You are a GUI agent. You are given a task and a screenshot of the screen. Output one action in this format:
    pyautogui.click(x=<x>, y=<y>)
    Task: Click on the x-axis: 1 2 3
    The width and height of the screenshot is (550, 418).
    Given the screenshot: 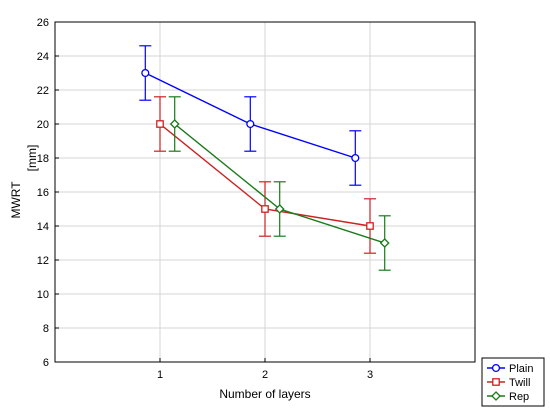 What is the action you would take?
    pyautogui.click(x=265, y=369)
    